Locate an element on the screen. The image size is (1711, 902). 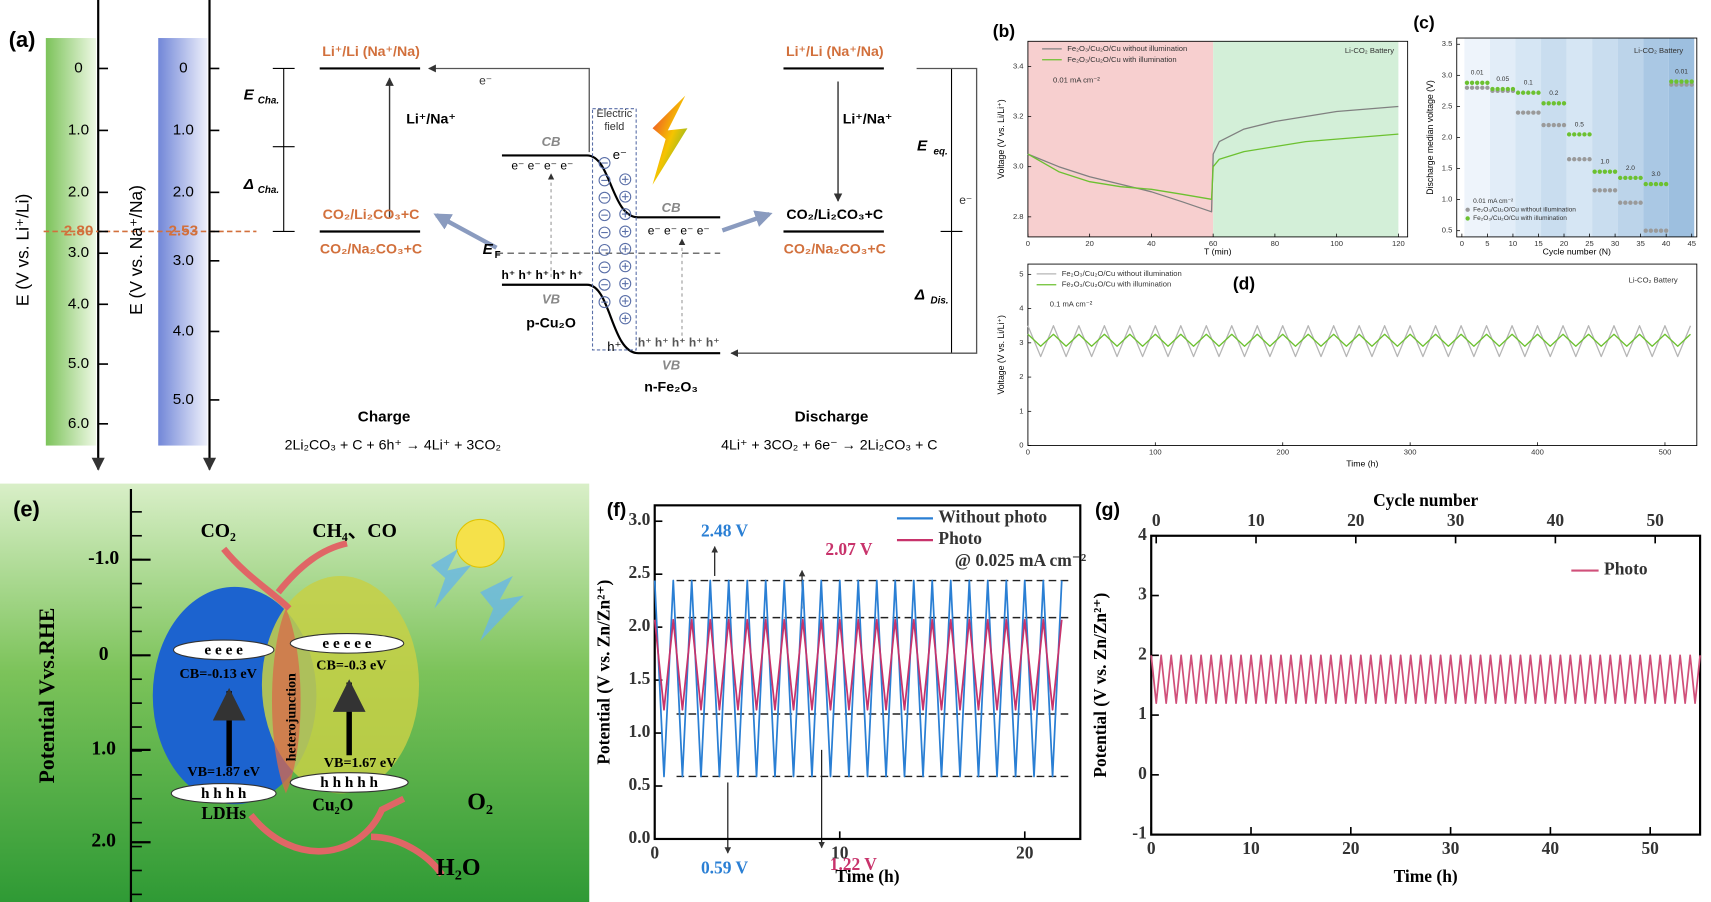
chart-note: Li-CO₂ Battery is located at coordinates (1369, 50).